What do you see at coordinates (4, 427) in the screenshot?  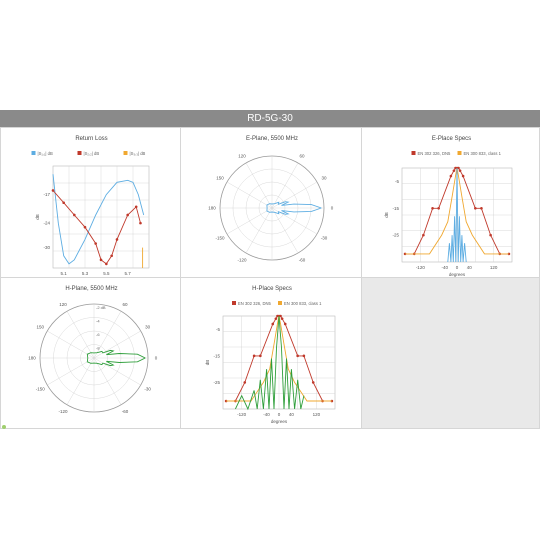 I see `corner-dot` at bounding box center [4, 427].